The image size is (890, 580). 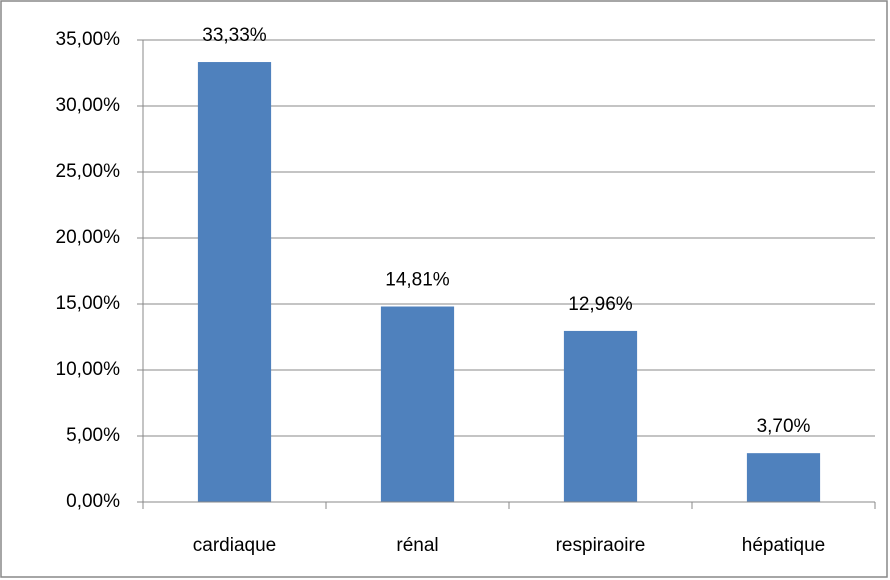 I want to click on x-tick-label: cardiaque, so click(x=234, y=545).